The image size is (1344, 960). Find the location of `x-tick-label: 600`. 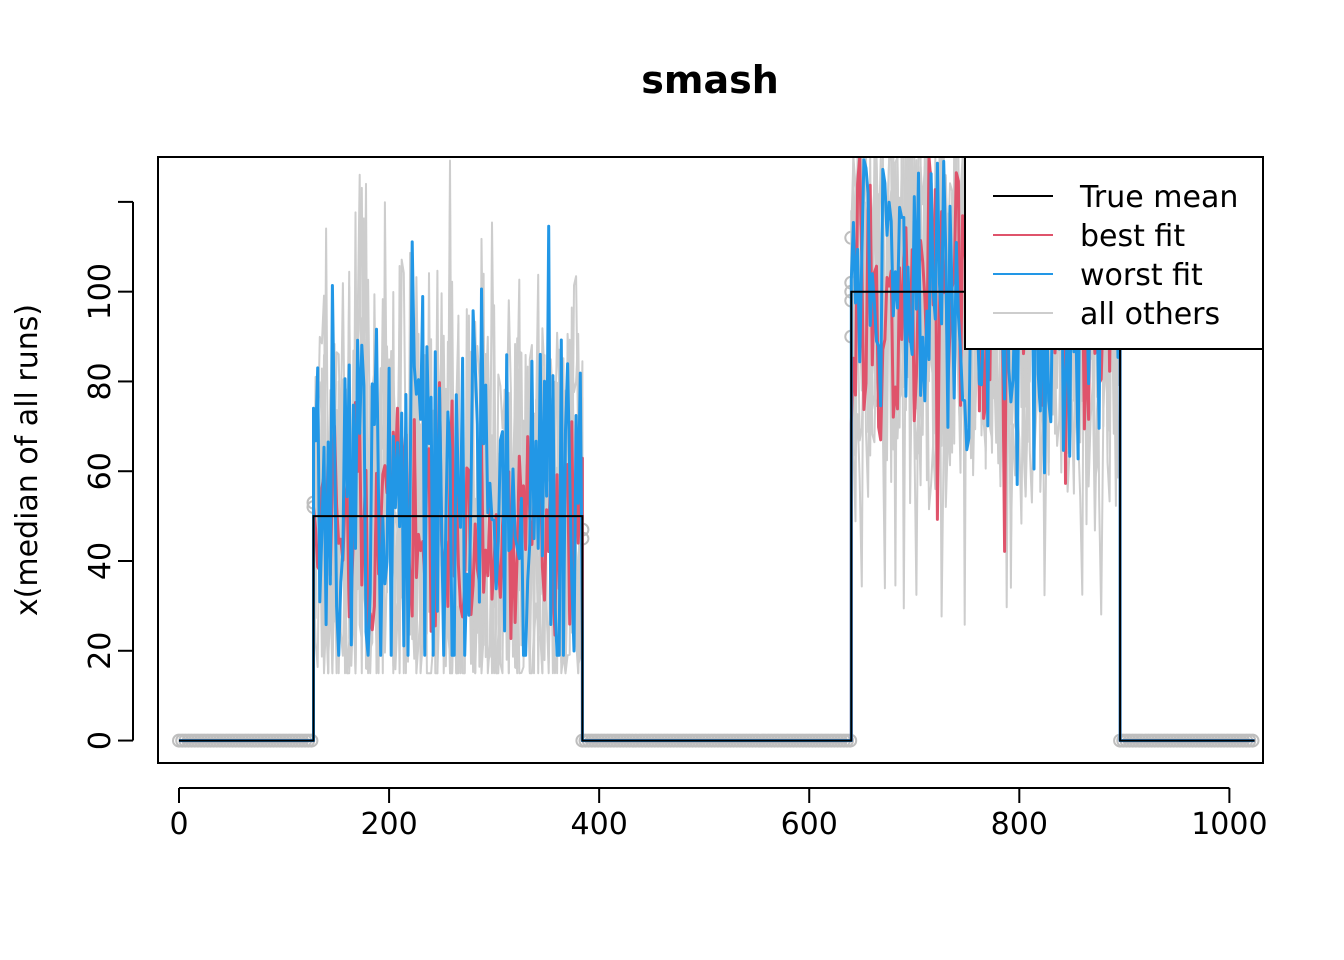

x-tick-label: 600 is located at coordinates (809, 824).